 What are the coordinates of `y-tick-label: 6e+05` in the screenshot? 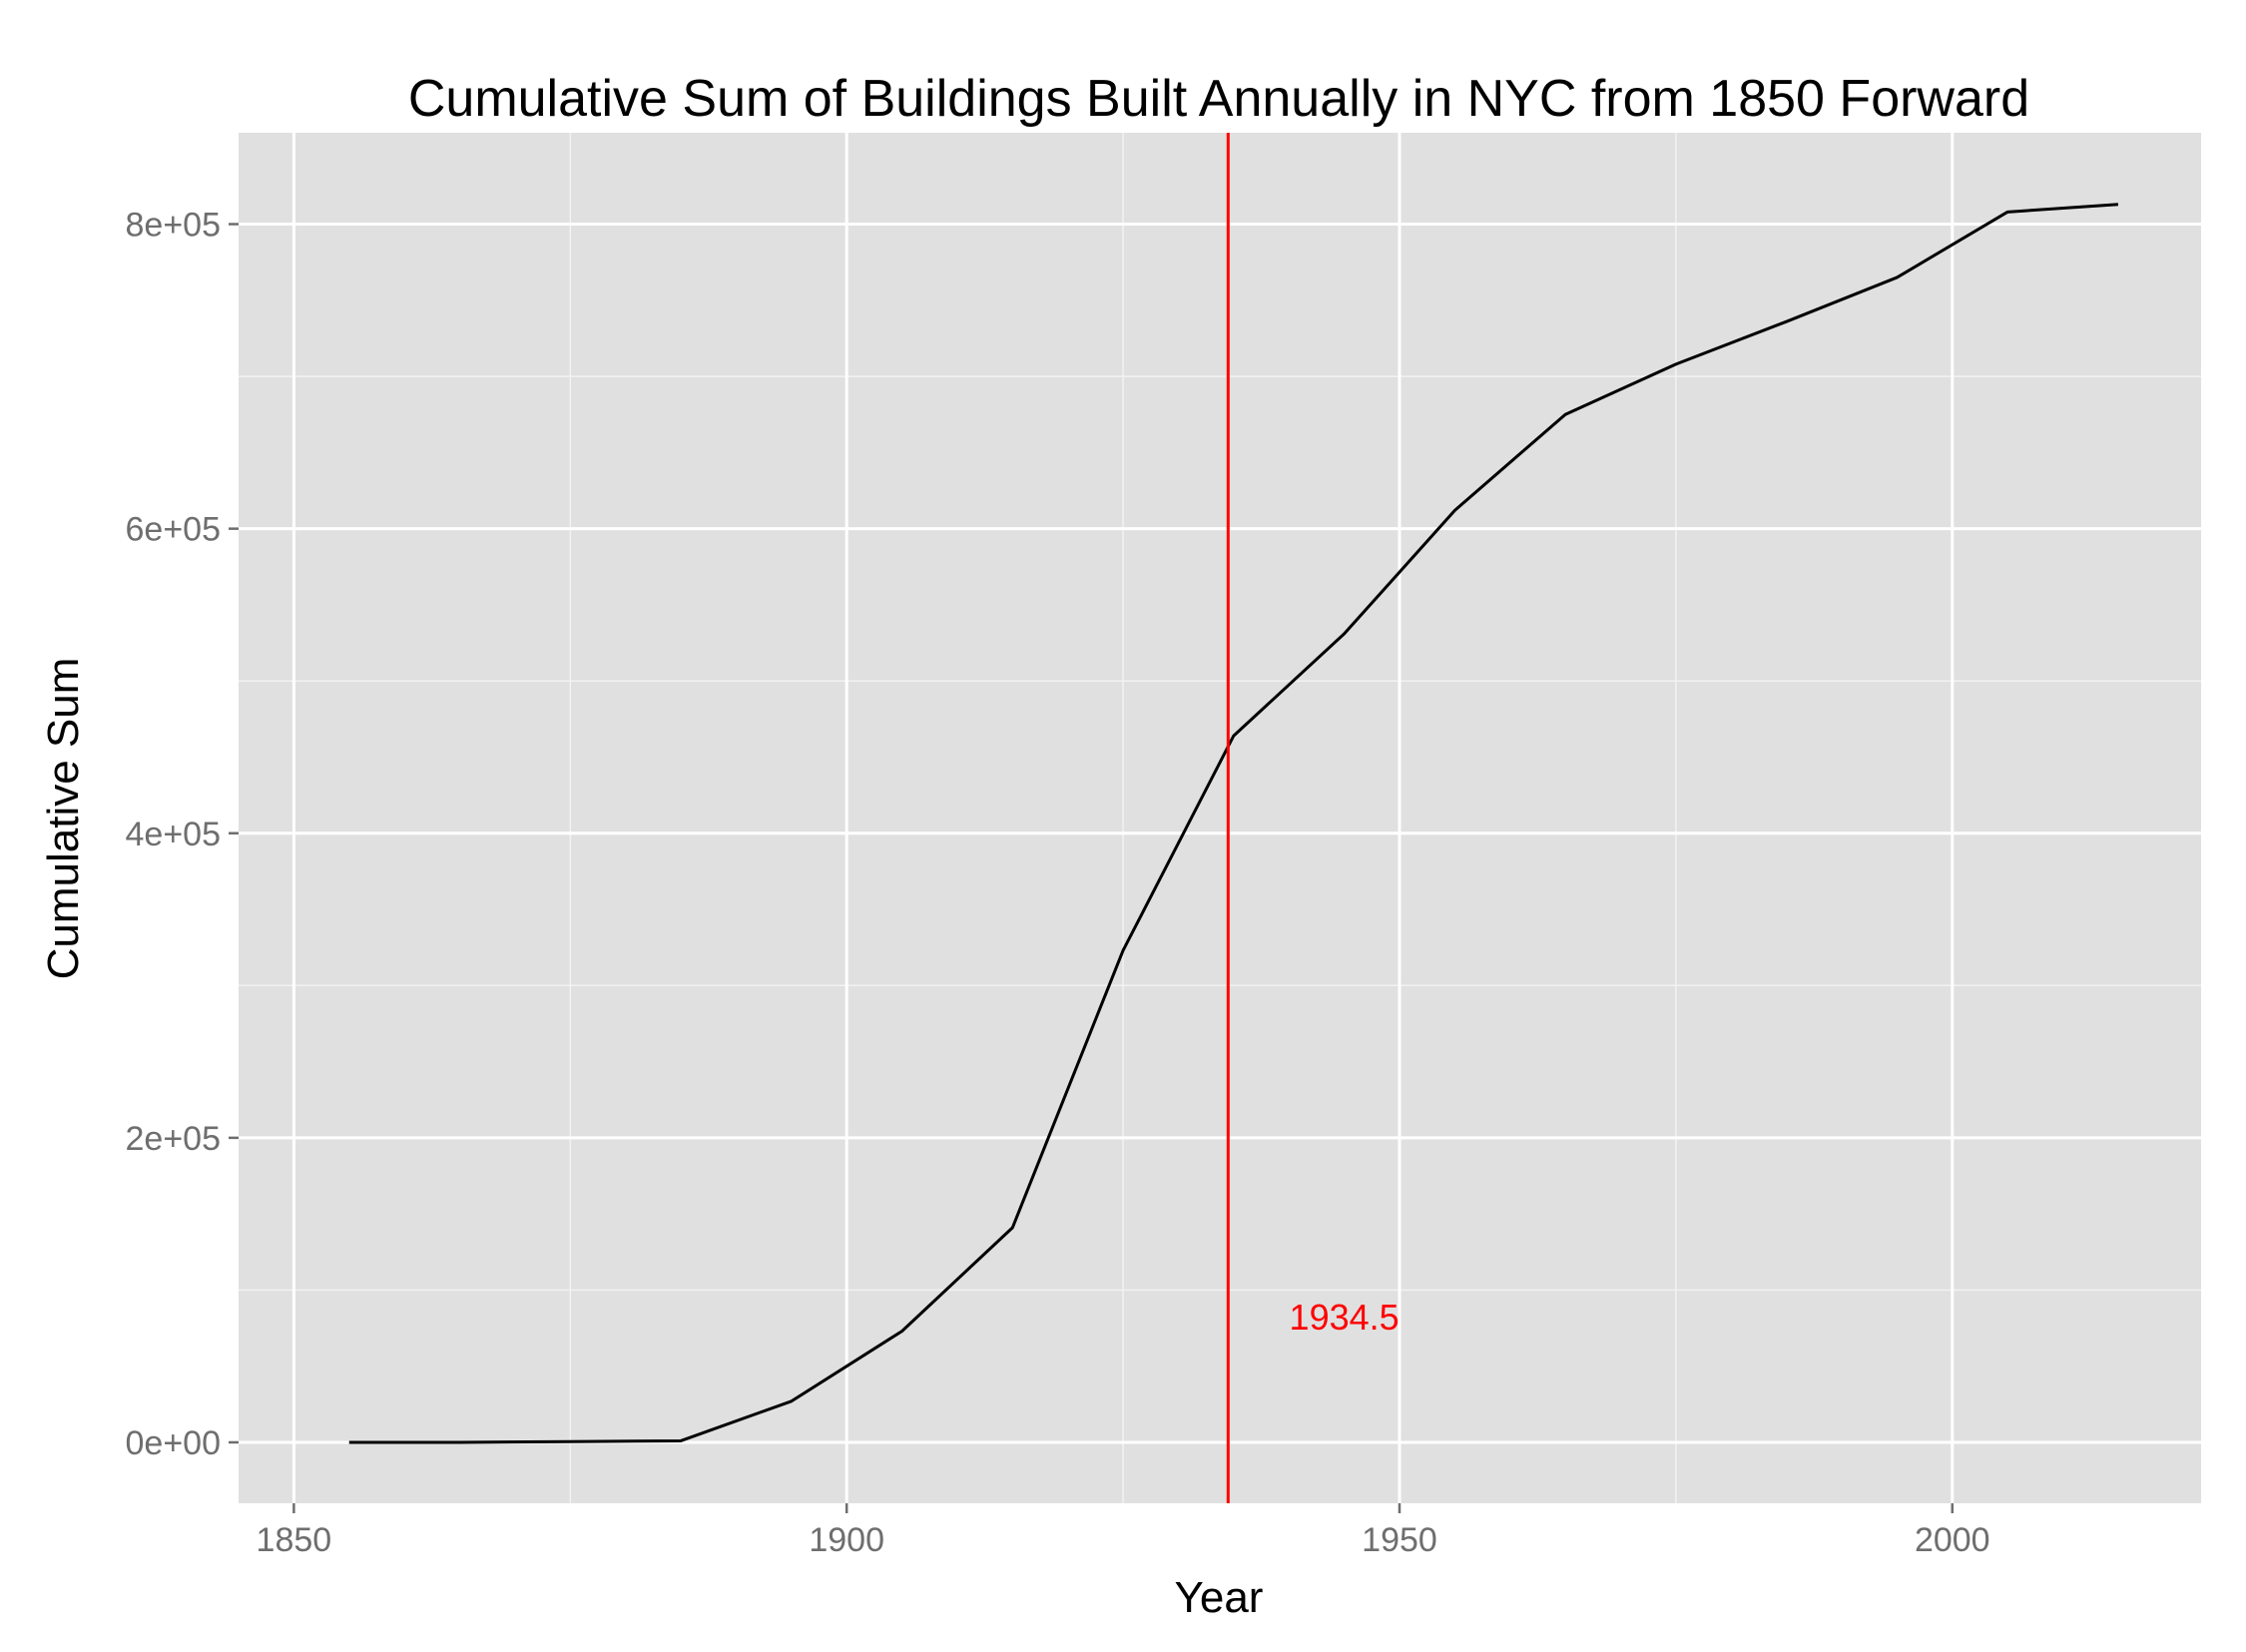 It's located at (174, 530).